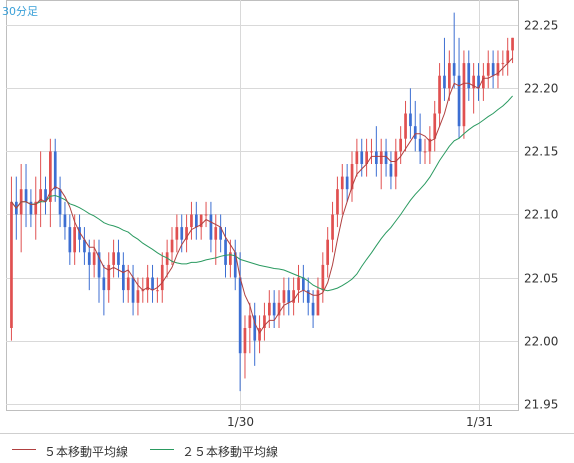  Describe the element at coordinates (24, 449) in the screenshot. I see `legend-ma5-swatch` at that location.